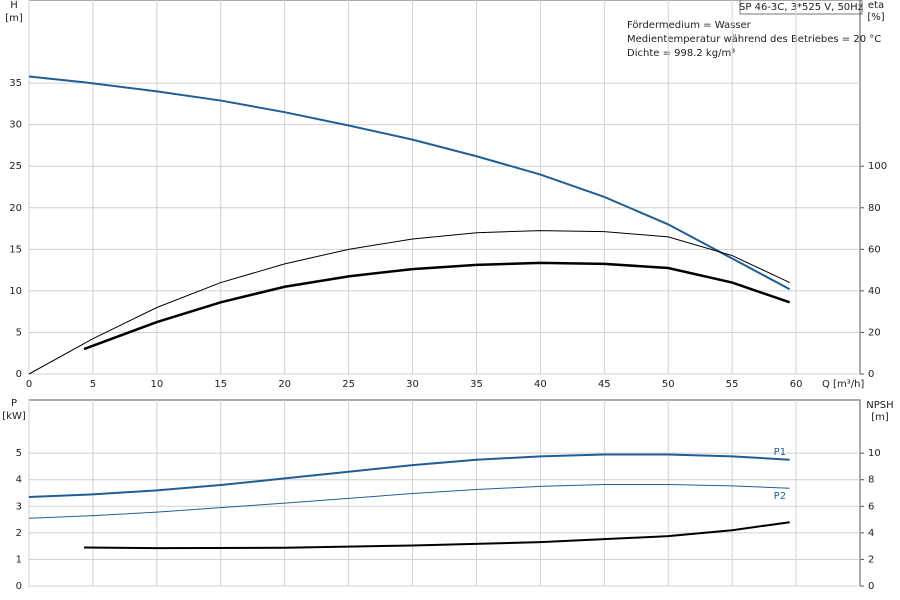 This screenshot has height=600, width=900. I want to click on x-axis-label: Q [m³/h], so click(843, 384).